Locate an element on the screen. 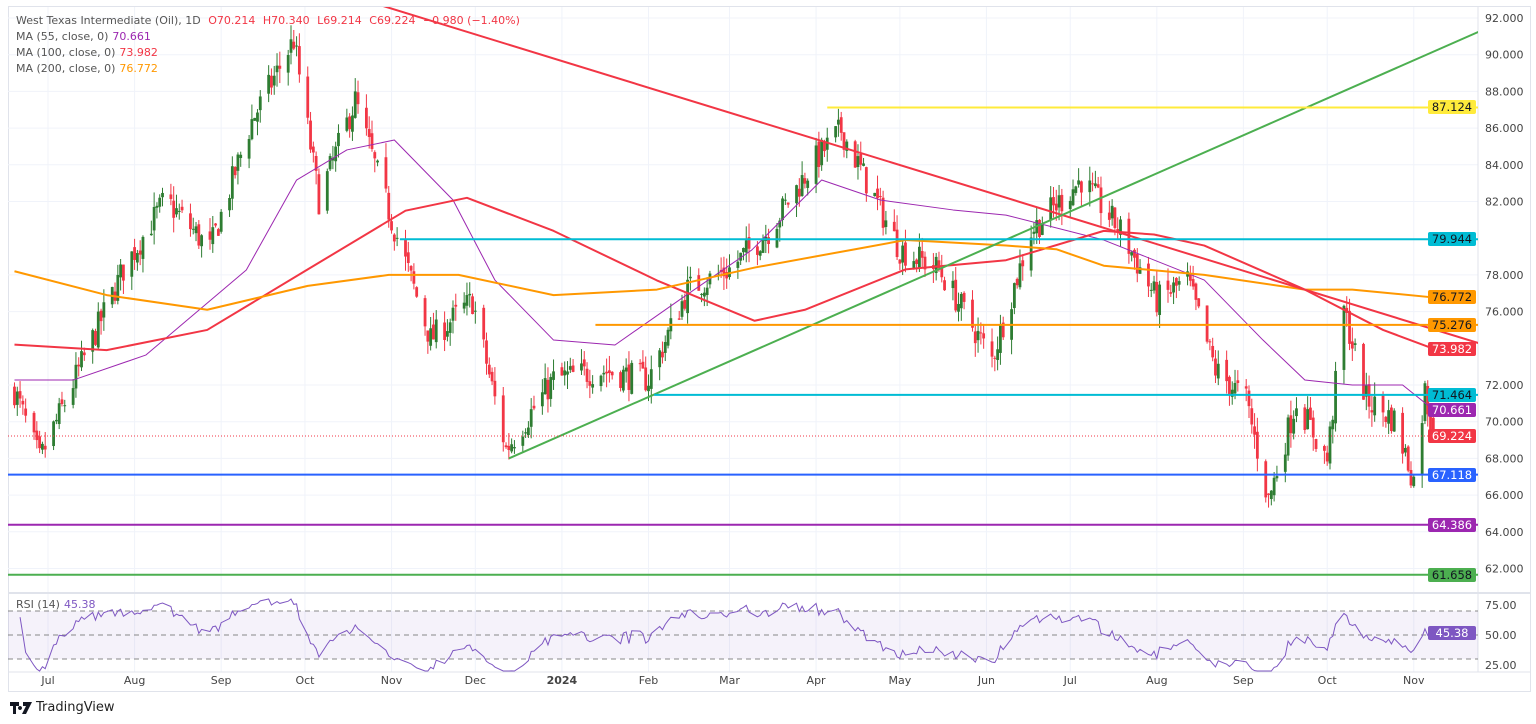 The image size is (1536, 724). y-tick-label: 70.000 is located at coordinates (1504, 422).